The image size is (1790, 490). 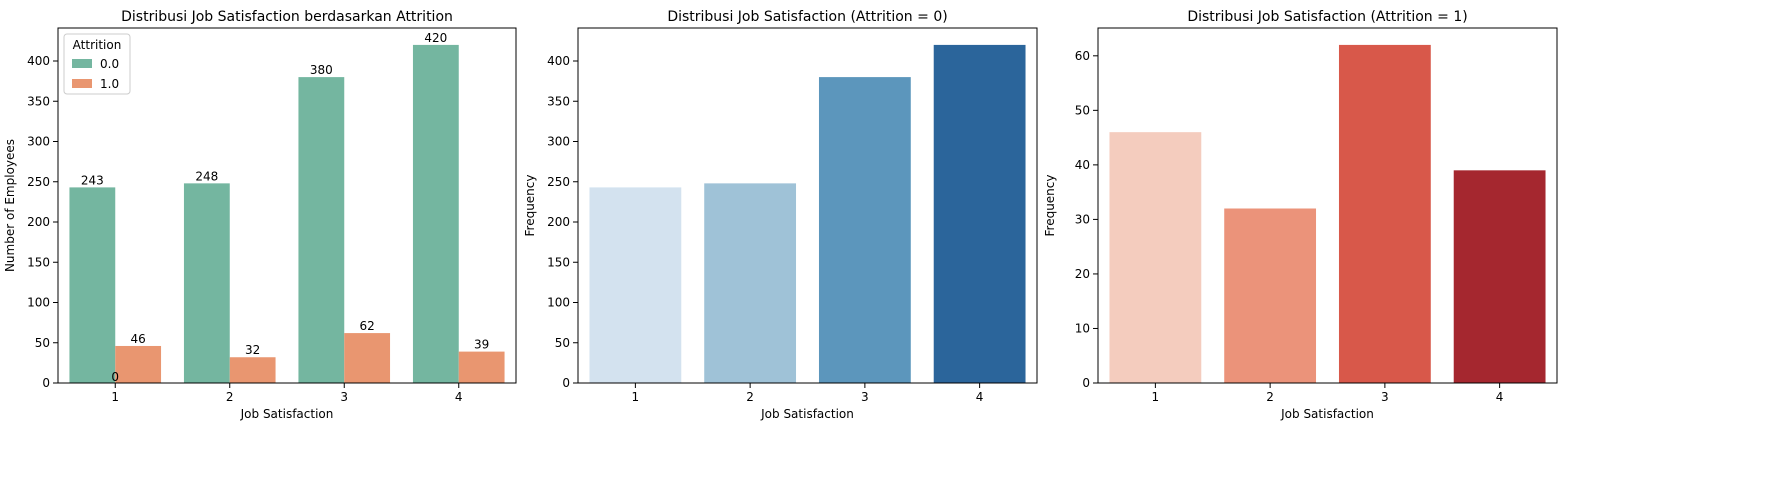 What do you see at coordinates (367, 326) in the screenshot?
I see `bar-data-label: 62` at bounding box center [367, 326].